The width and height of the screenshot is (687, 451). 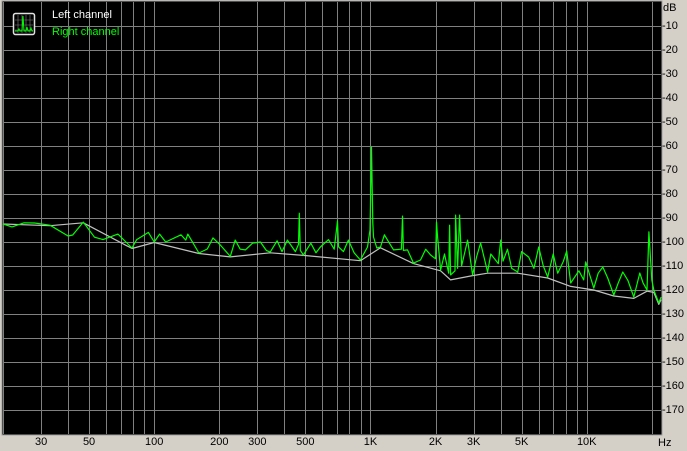 I want to click on y-tick-label: -150, so click(x=673, y=362).